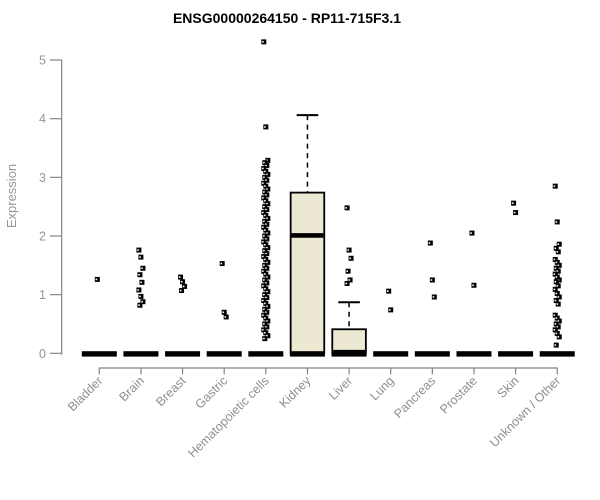  What do you see at coordinates (458, 395) in the screenshot?
I see `x-tick-label: Prostate` at bounding box center [458, 395].